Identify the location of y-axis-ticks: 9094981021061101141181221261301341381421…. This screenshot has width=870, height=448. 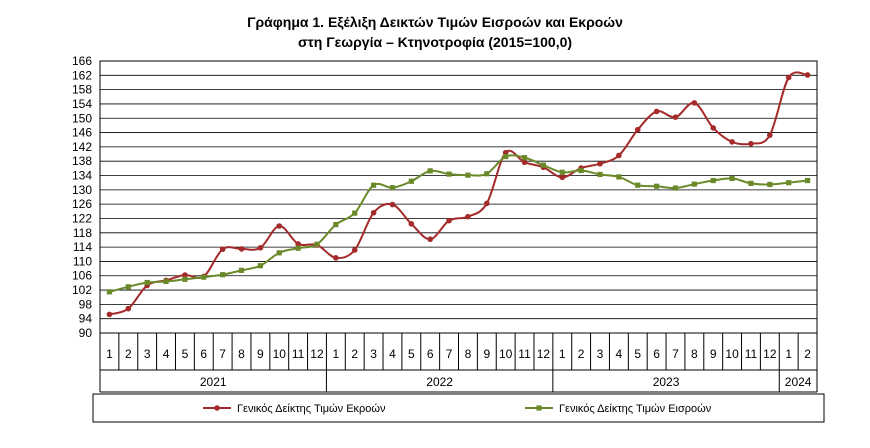
(82, 197).